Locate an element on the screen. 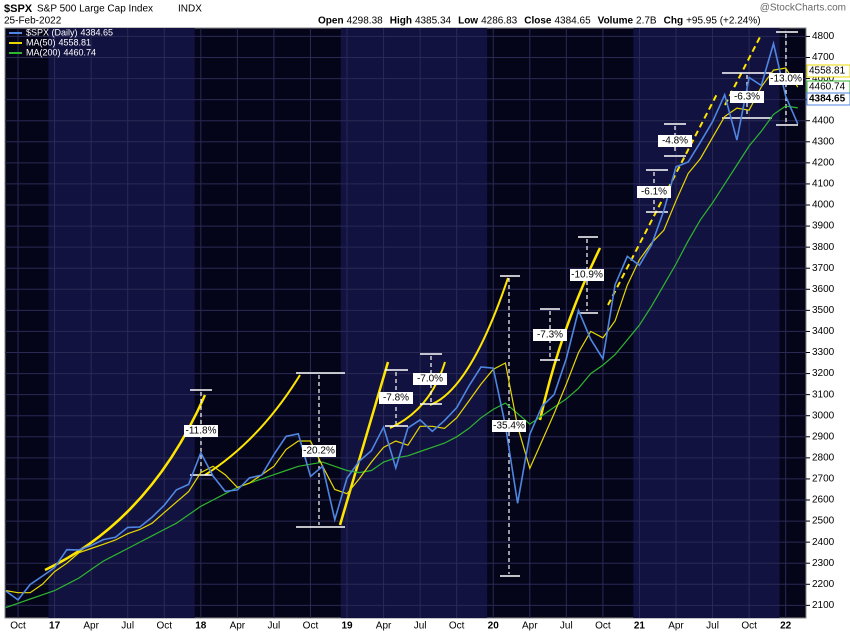 Image resolution: width=850 pixels, height=638 pixels. annotation: -10.9% is located at coordinates (587, 275).